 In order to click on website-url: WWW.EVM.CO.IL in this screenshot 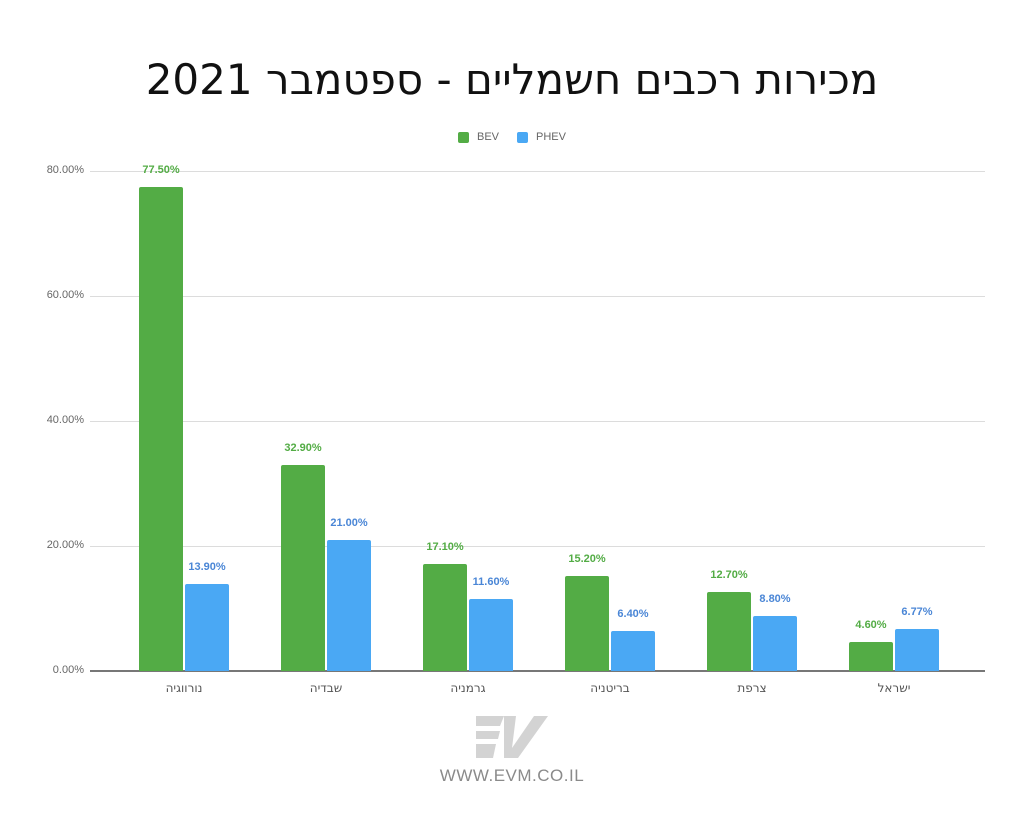, I will do `click(512, 775)`.